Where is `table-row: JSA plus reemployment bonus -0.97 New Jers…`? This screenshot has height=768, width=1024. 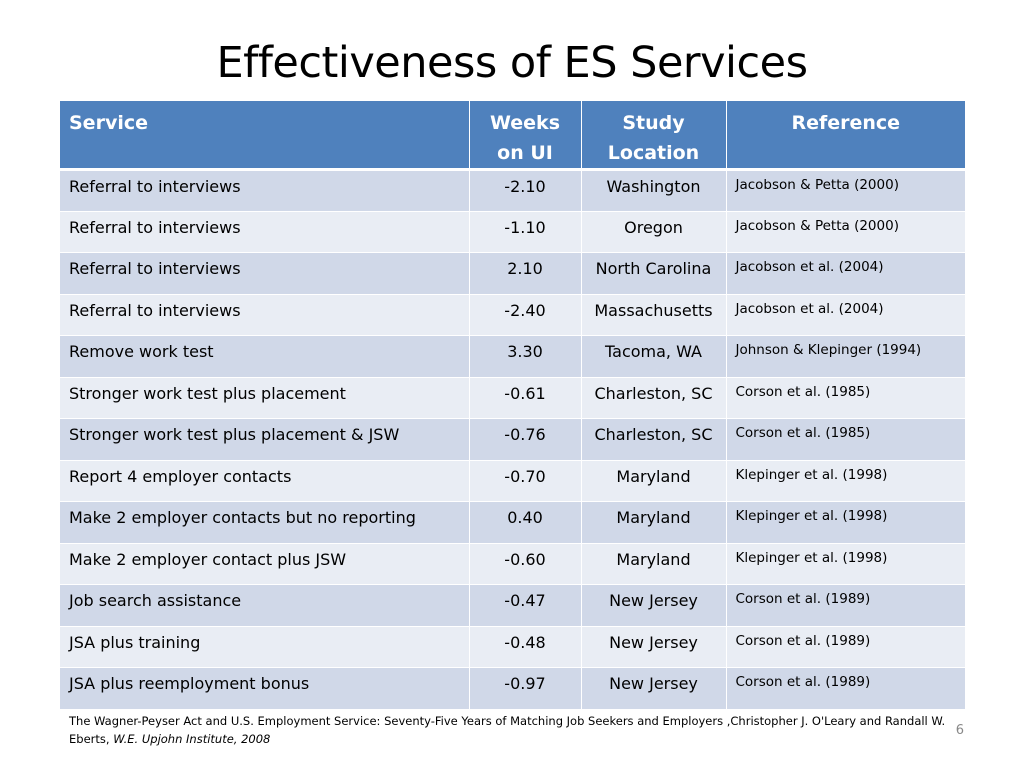
table-row: JSA plus reemployment bonus -0.97 New Jers… is located at coordinates (512, 688).